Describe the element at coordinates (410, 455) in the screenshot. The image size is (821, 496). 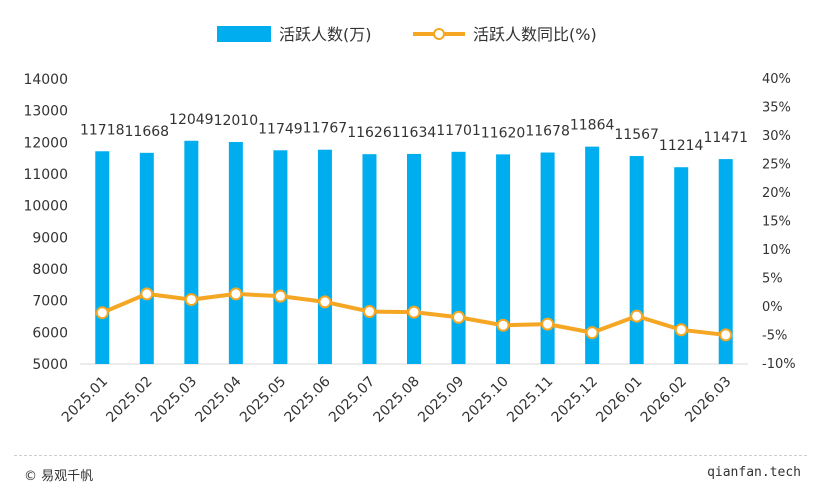
I see `footer-divider` at that location.